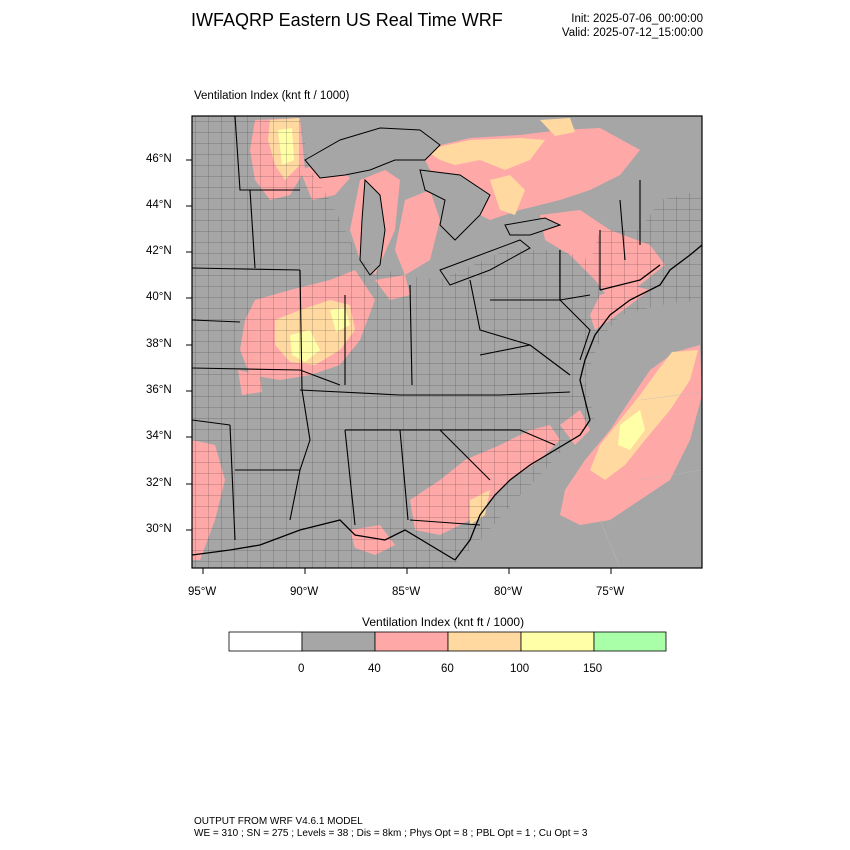  What do you see at coordinates (159, 251) in the screenshot?
I see `lat-label: 42°N` at bounding box center [159, 251].